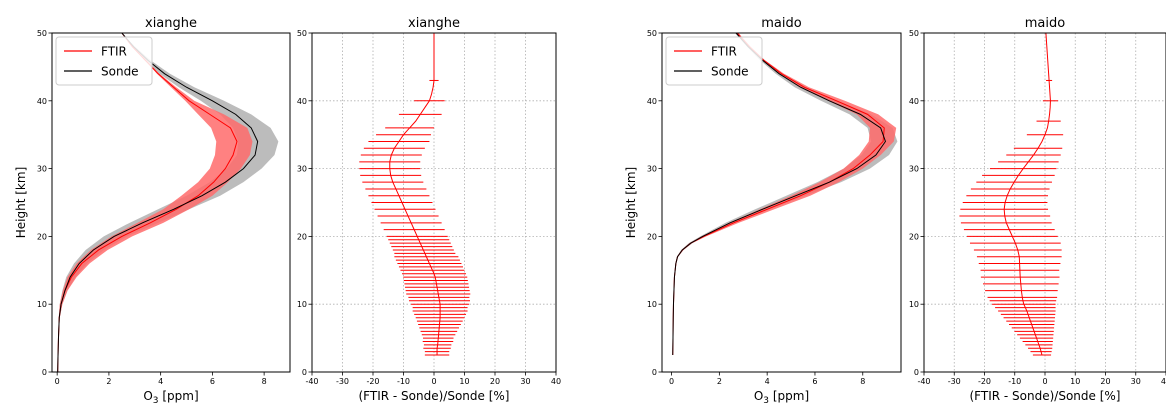 The height and width of the screenshot is (406, 1166). I want to click on band-ftir, so click(155, 202).